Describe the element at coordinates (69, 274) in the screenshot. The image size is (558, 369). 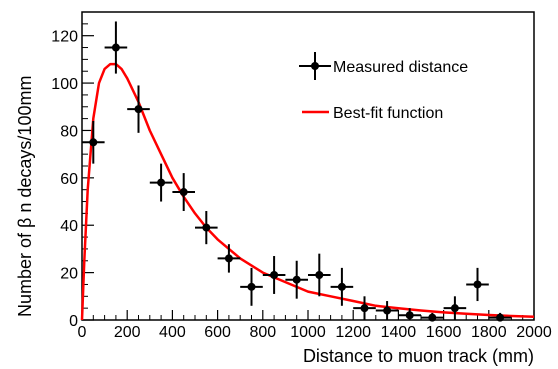
I see `y-tick-label: 20` at that location.